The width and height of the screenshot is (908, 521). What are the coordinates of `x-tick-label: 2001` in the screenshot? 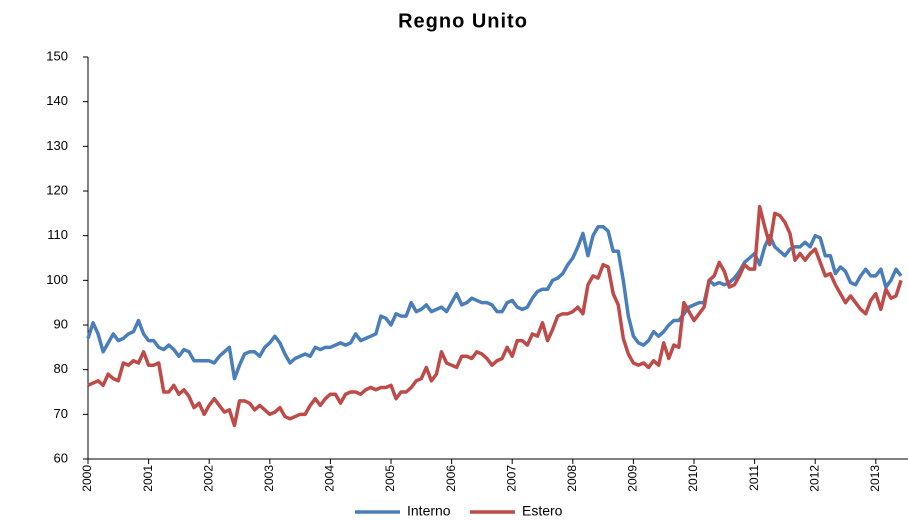 It's located at (148, 478).